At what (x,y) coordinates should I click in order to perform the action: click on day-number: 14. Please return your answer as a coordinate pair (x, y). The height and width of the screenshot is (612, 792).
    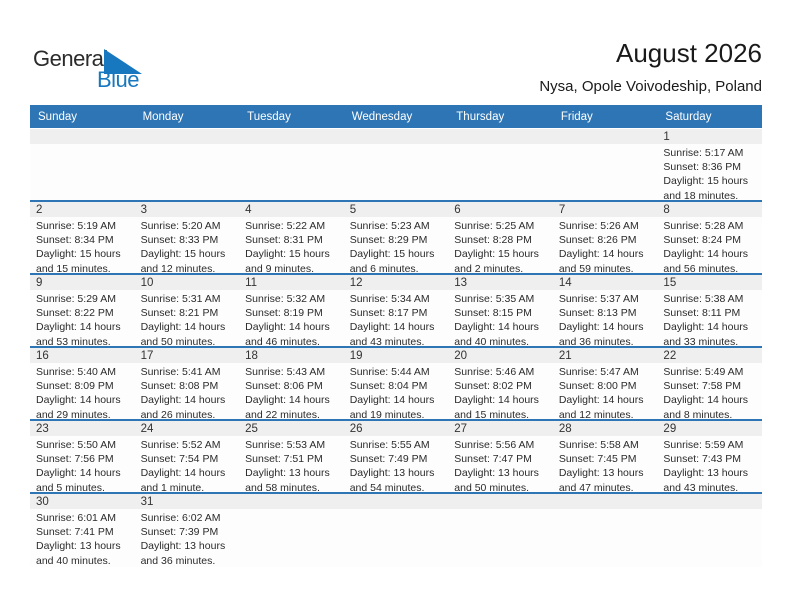
    Looking at the image, I should click on (565, 282).